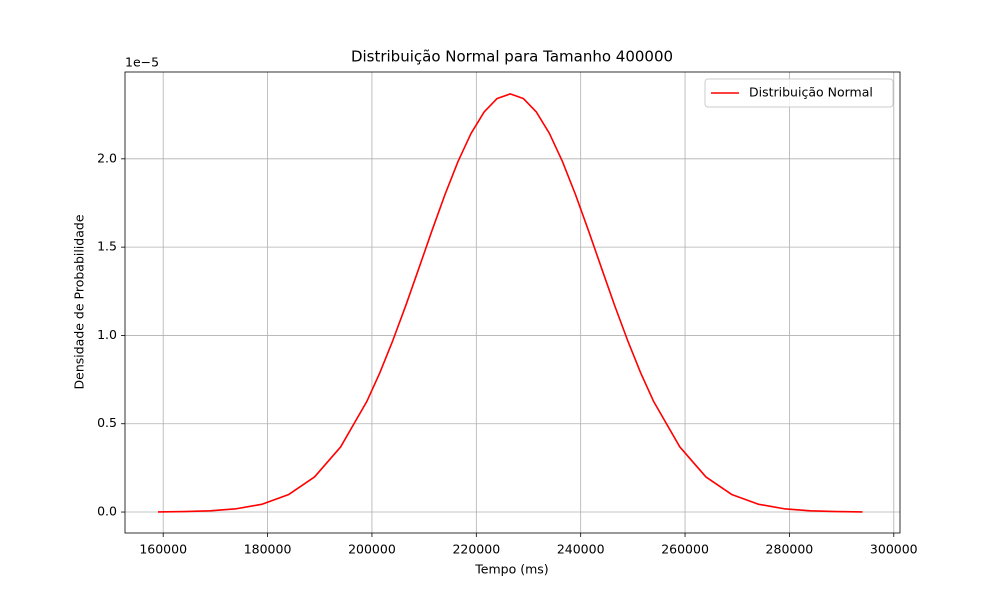 The image size is (1000, 600). I want to click on x-tick-label: 260000, so click(685, 549).